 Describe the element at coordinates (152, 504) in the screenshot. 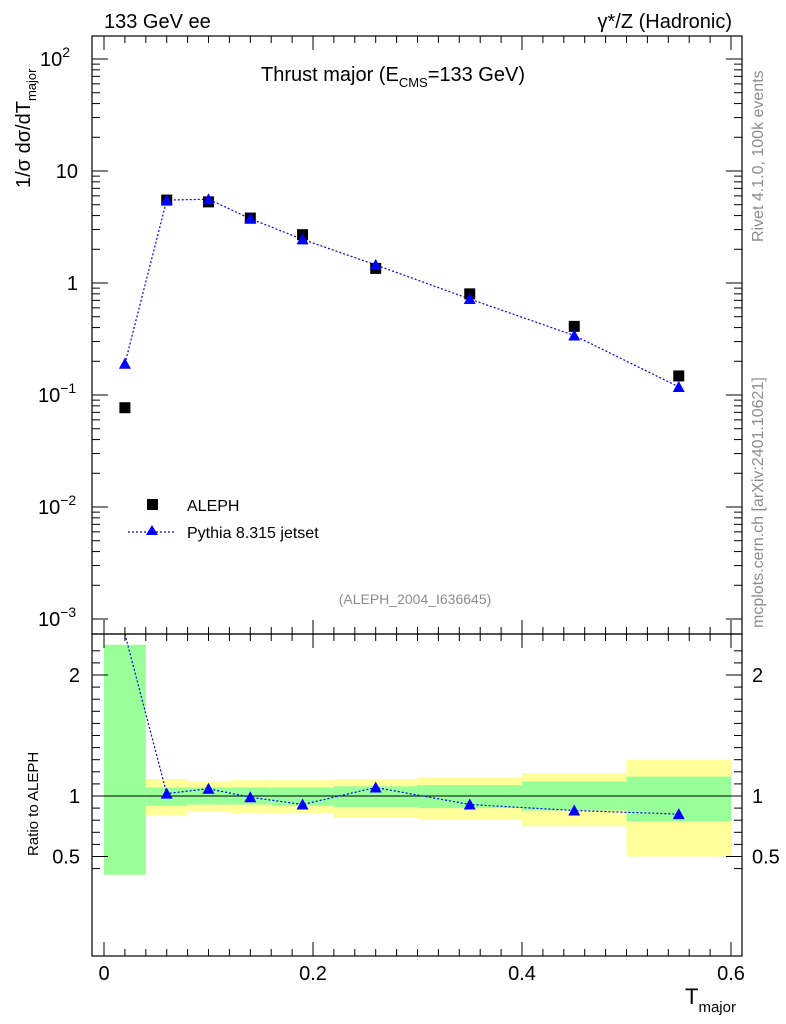

I see `legend-aleph-marker` at that location.